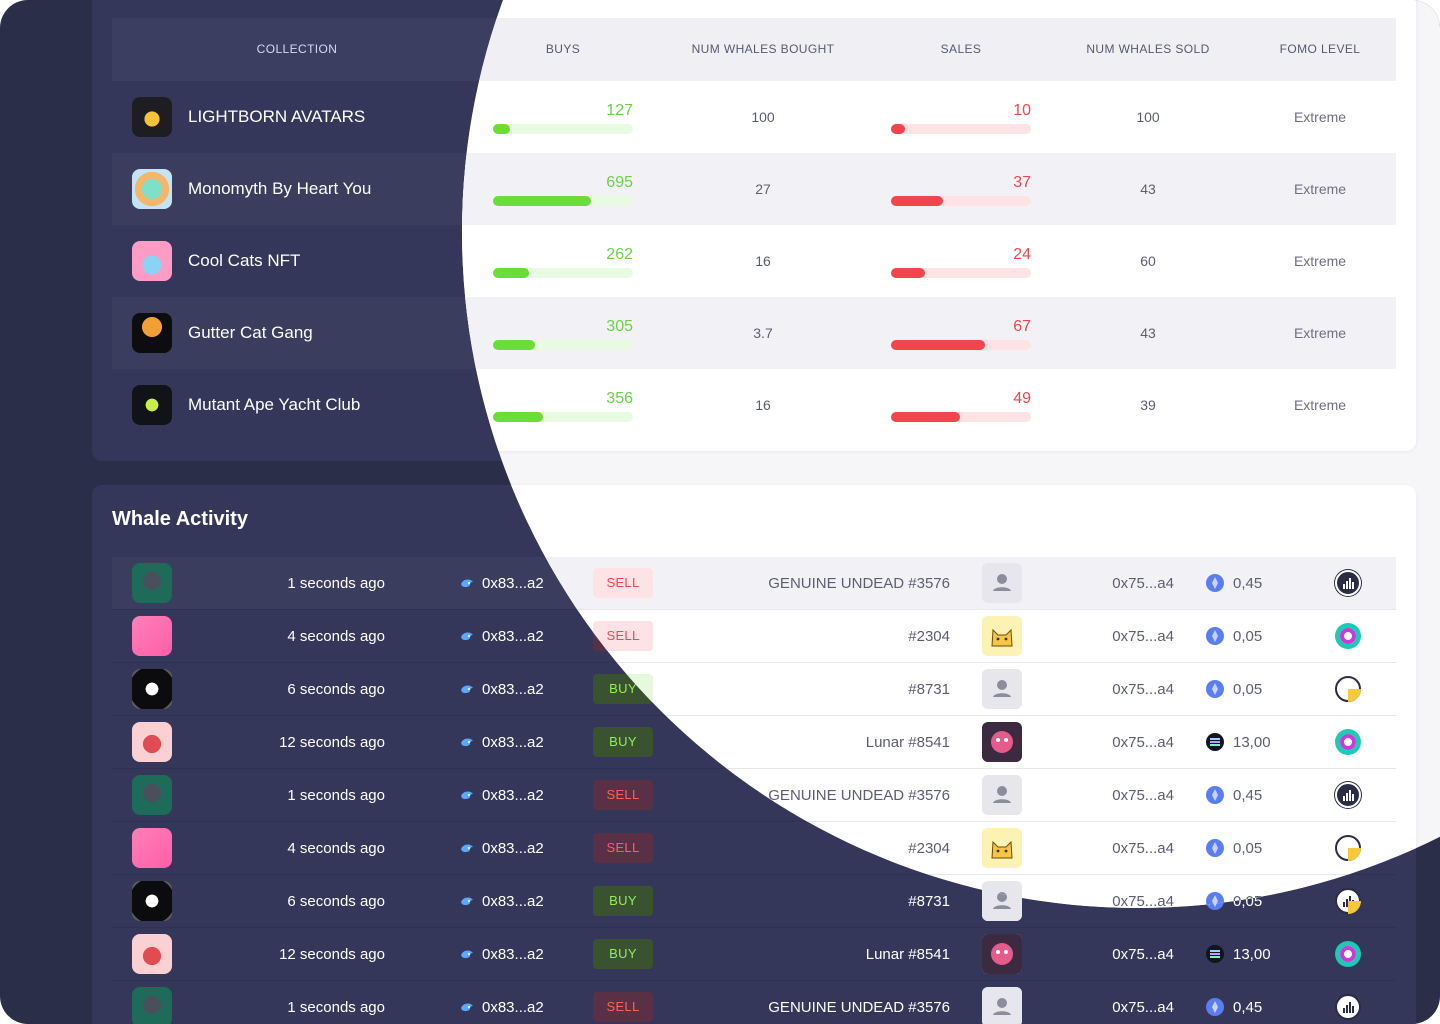 Image resolution: width=1440 pixels, height=1024 pixels. I want to click on collection-thumb, so click(152, 848).